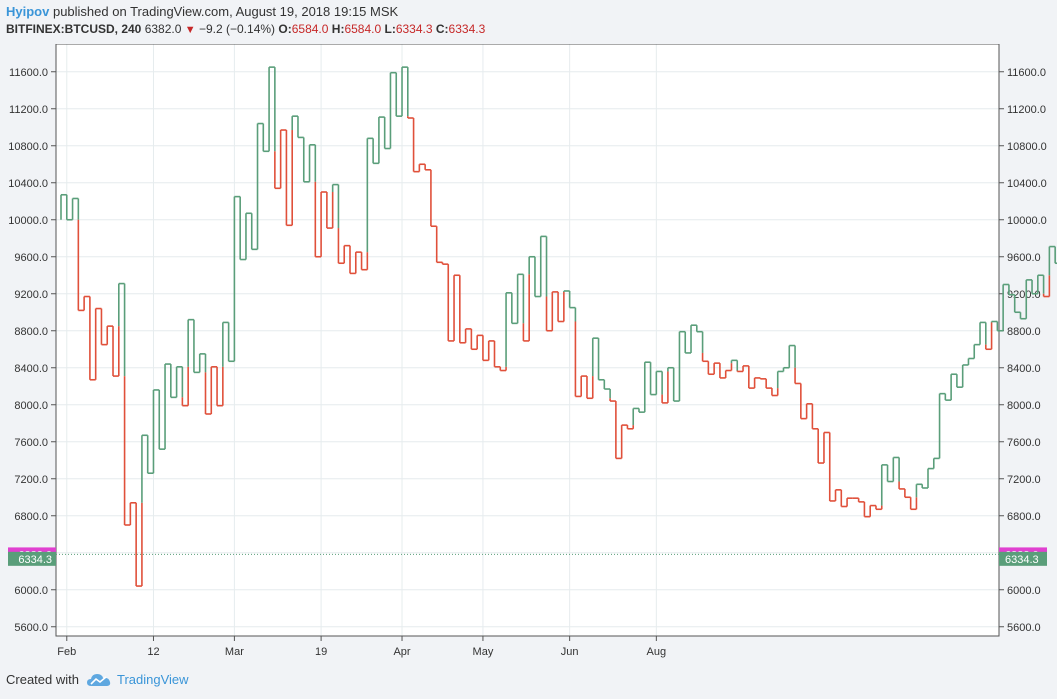 Image resolution: width=1057 pixels, height=699 pixels. What do you see at coordinates (190, 30) in the screenshot?
I see `down-arrow-icon: ▼` at bounding box center [190, 30].